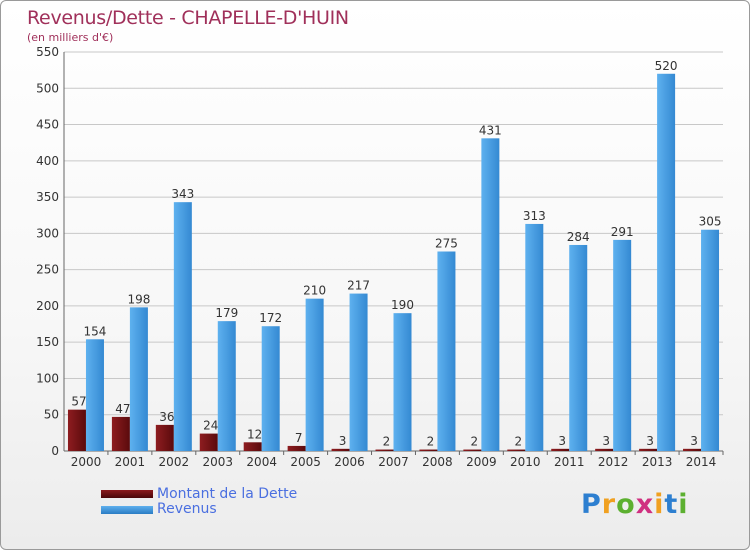 The height and width of the screenshot is (550, 750). What do you see at coordinates (47, 378) in the screenshot?
I see `y-tick-label: 100` at bounding box center [47, 378].